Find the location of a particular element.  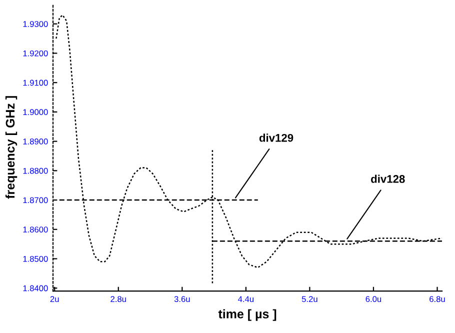

y-tick-label: 1.9300 is located at coordinates (35, 24).